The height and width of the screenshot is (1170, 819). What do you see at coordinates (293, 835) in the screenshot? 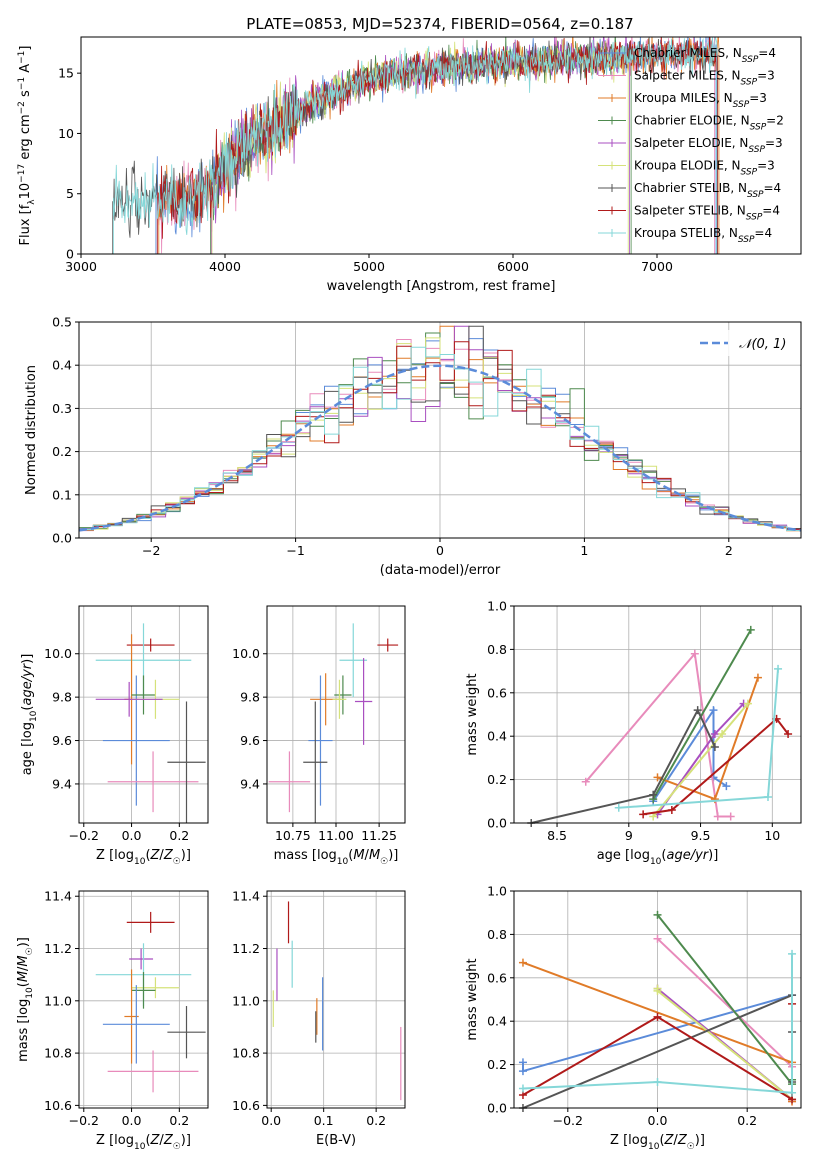
I see `x-tick-label: 10.75` at bounding box center [293, 835].